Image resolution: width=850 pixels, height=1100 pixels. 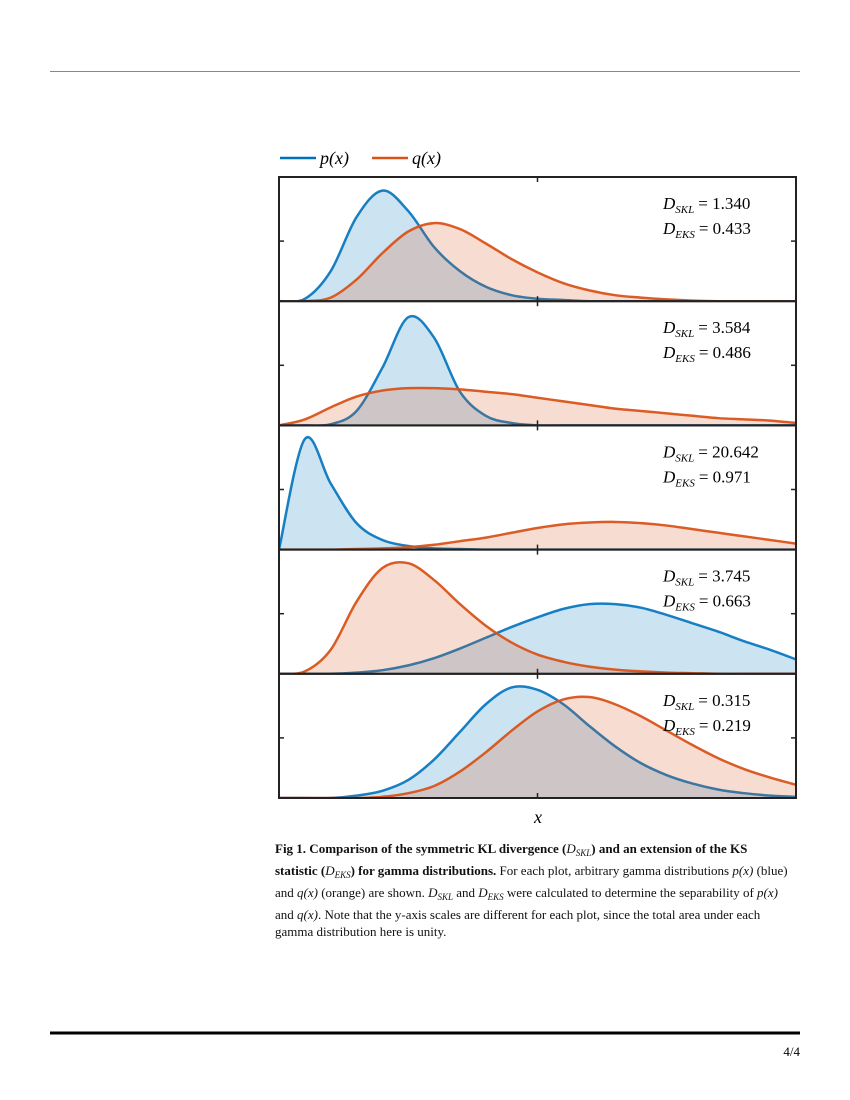 I want to click on annotation-value: = 3.745, so click(x=724, y=576).